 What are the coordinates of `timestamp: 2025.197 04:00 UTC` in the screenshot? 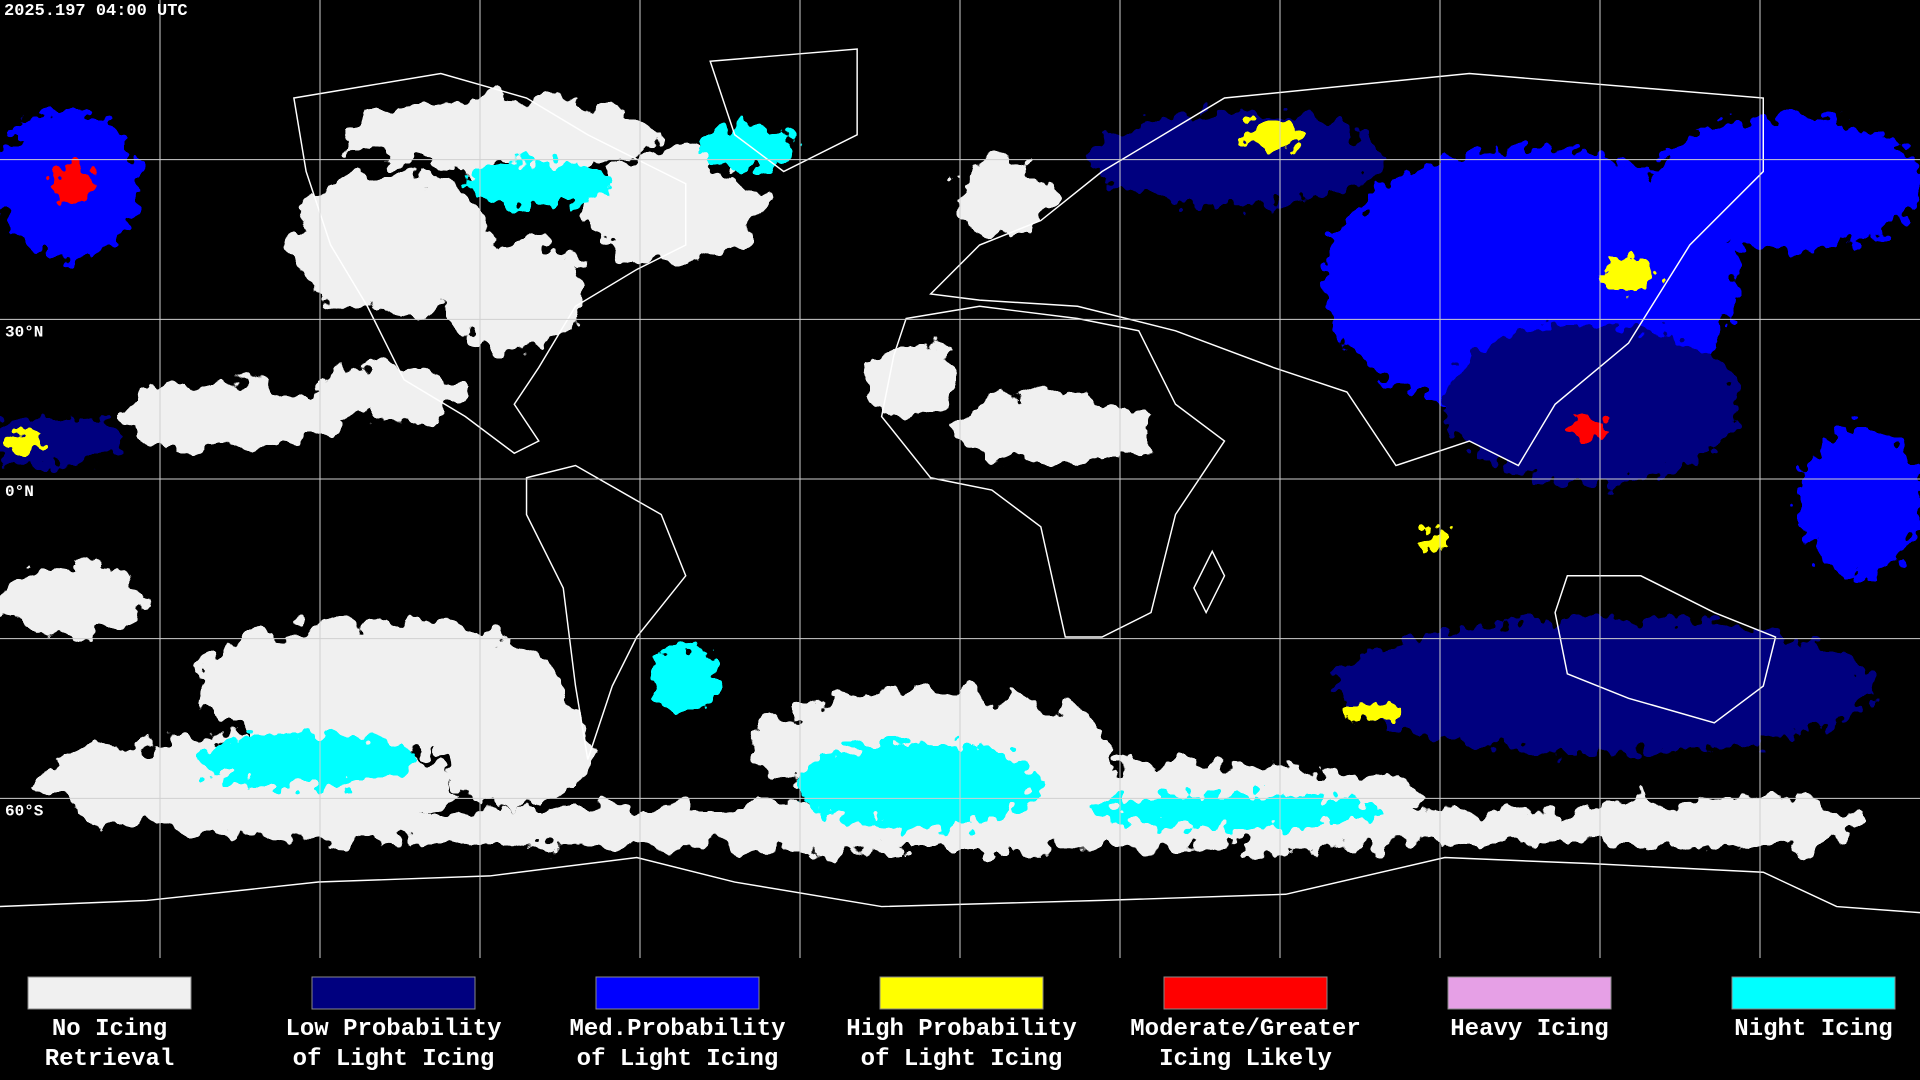 It's located at (96, 11).